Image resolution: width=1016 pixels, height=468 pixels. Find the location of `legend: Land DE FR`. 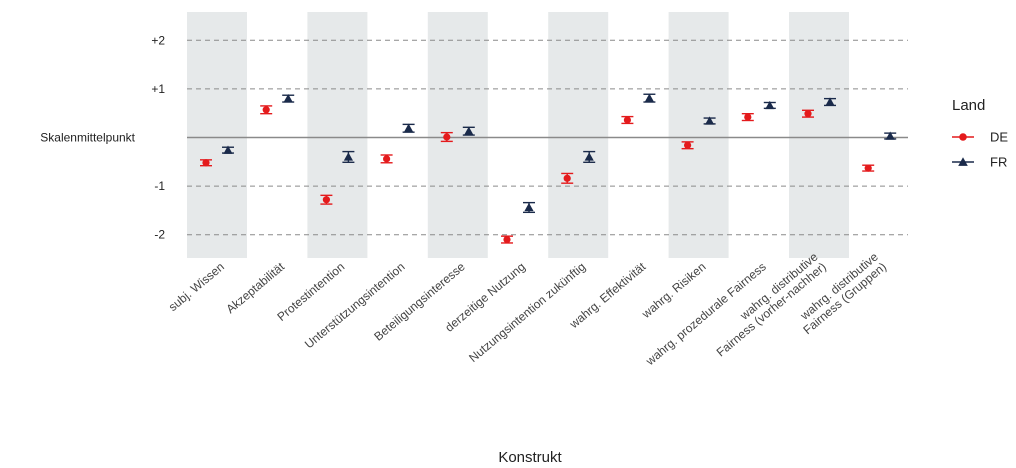

legend: Land DE FR is located at coordinates (980, 133).